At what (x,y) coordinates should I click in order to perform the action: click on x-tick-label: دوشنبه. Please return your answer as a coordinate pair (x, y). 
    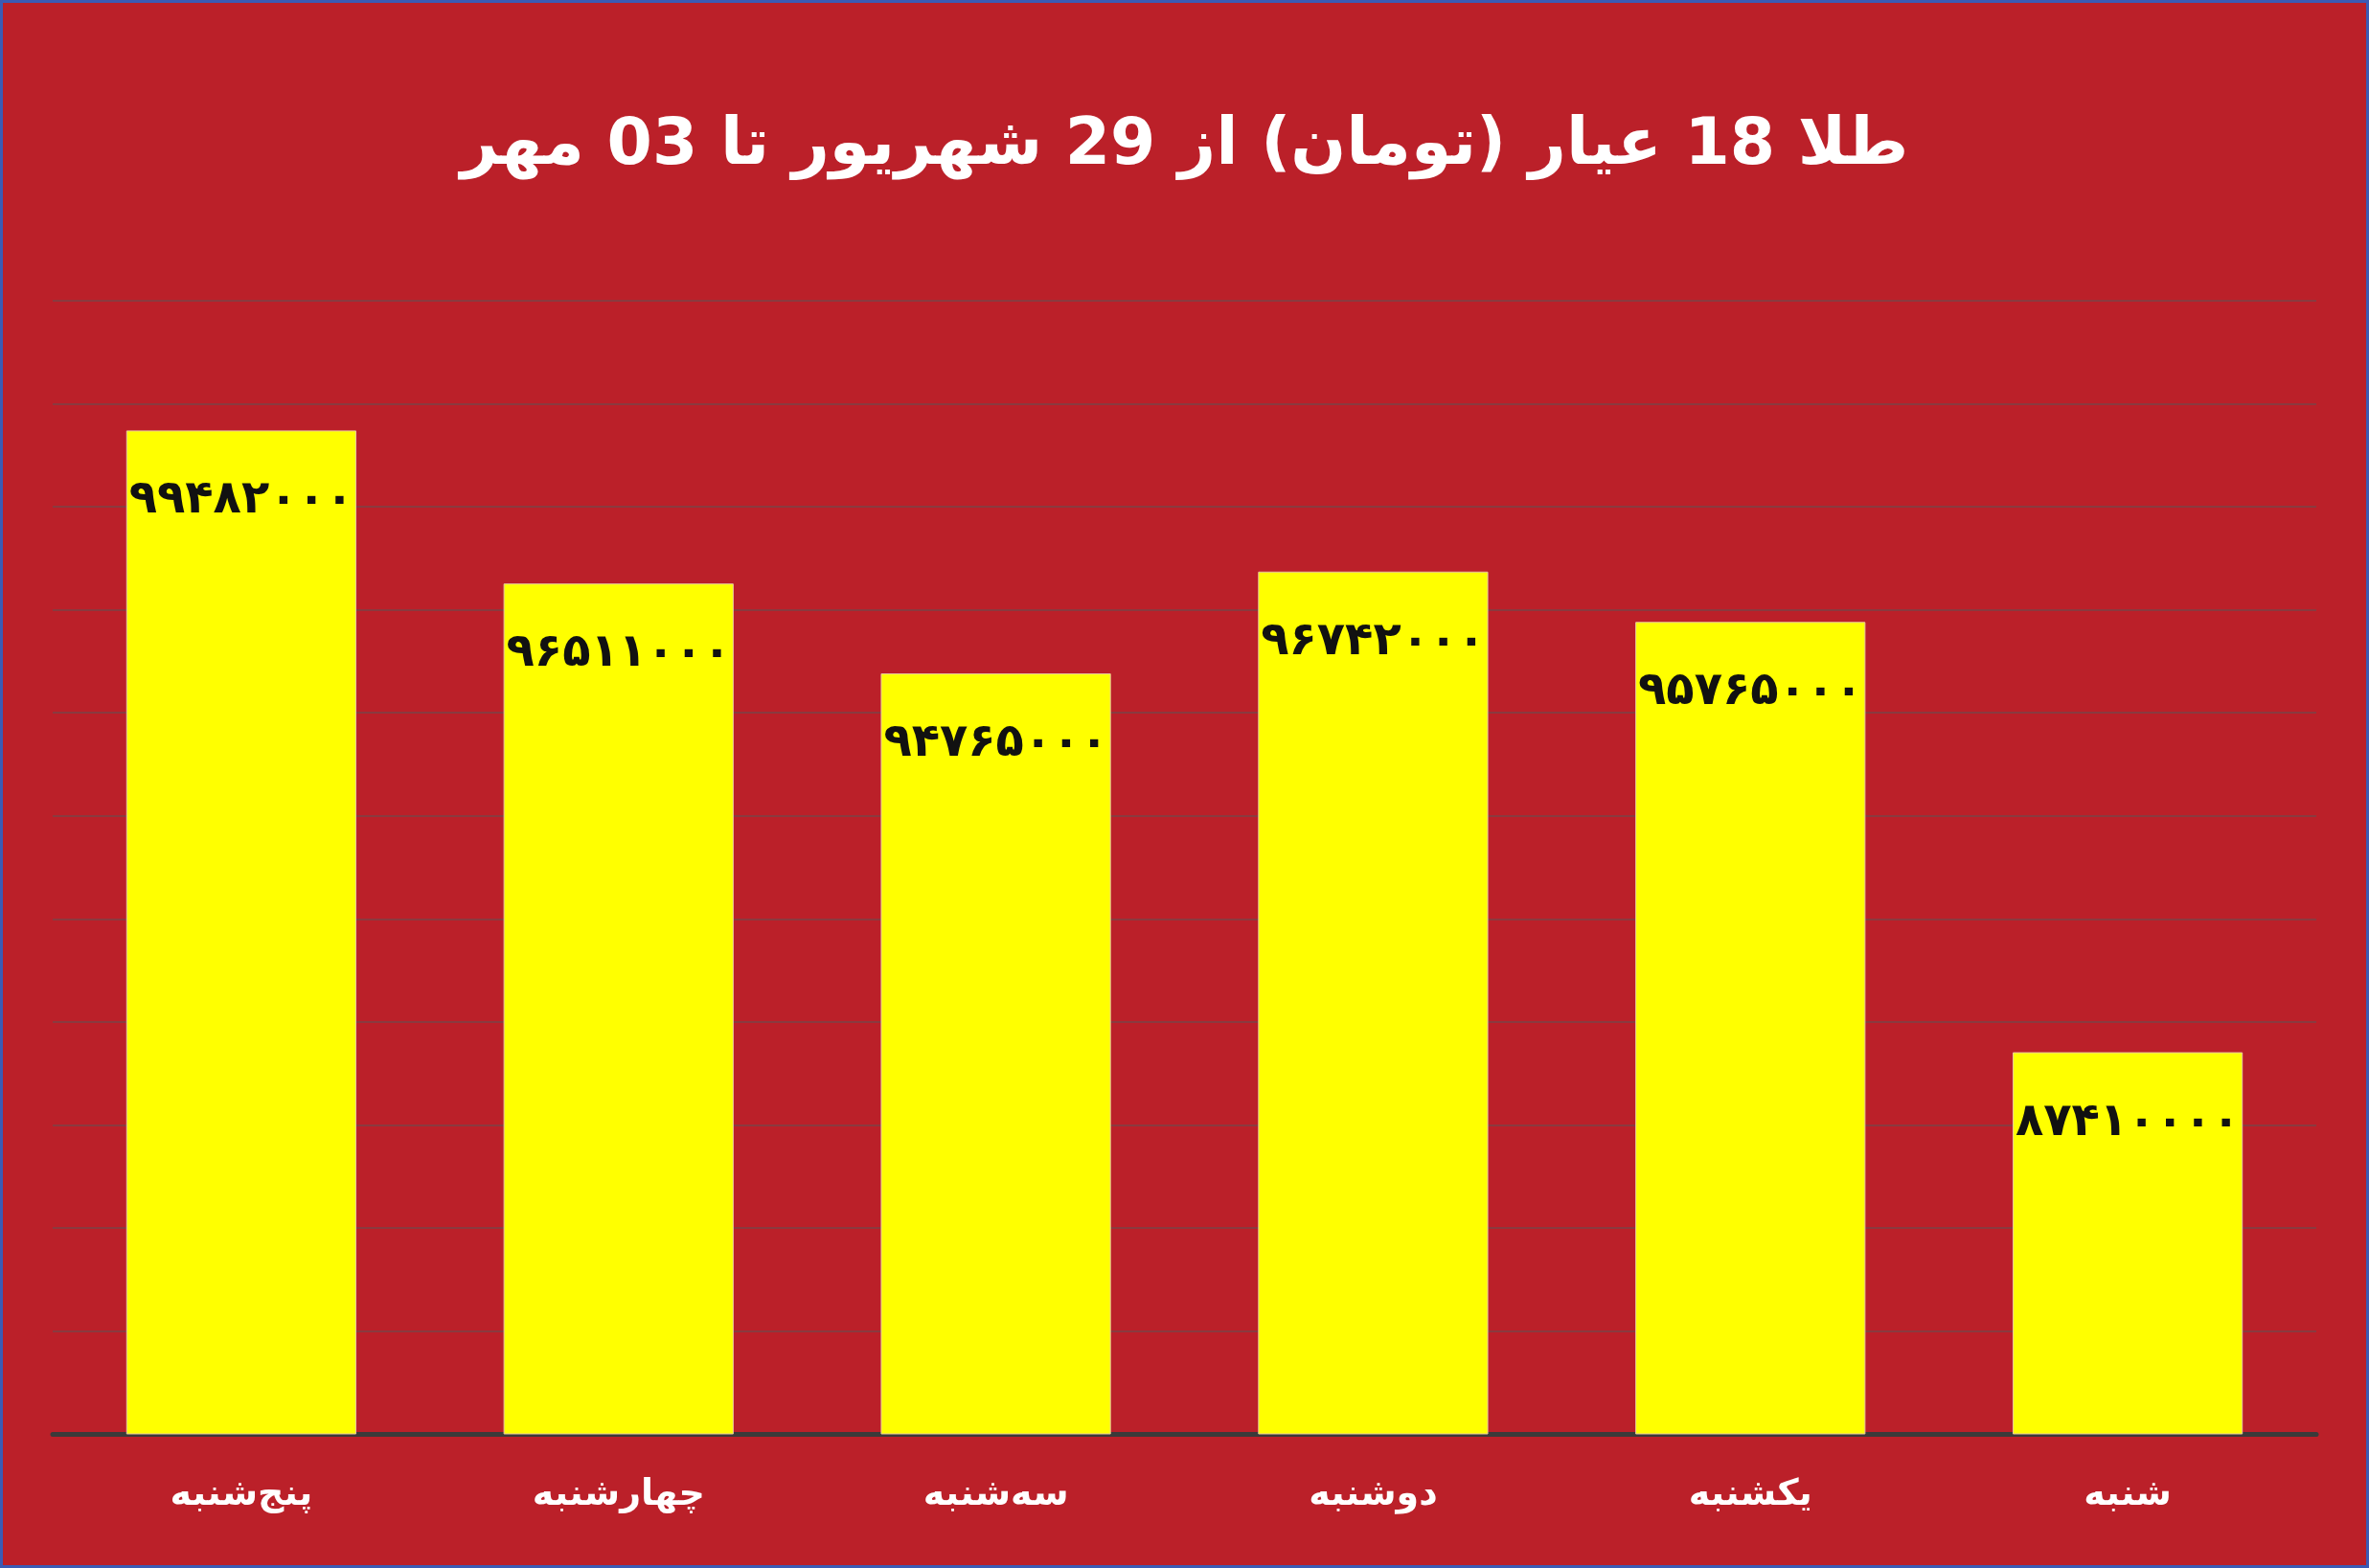
    Looking at the image, I should click on (1373, 1492).